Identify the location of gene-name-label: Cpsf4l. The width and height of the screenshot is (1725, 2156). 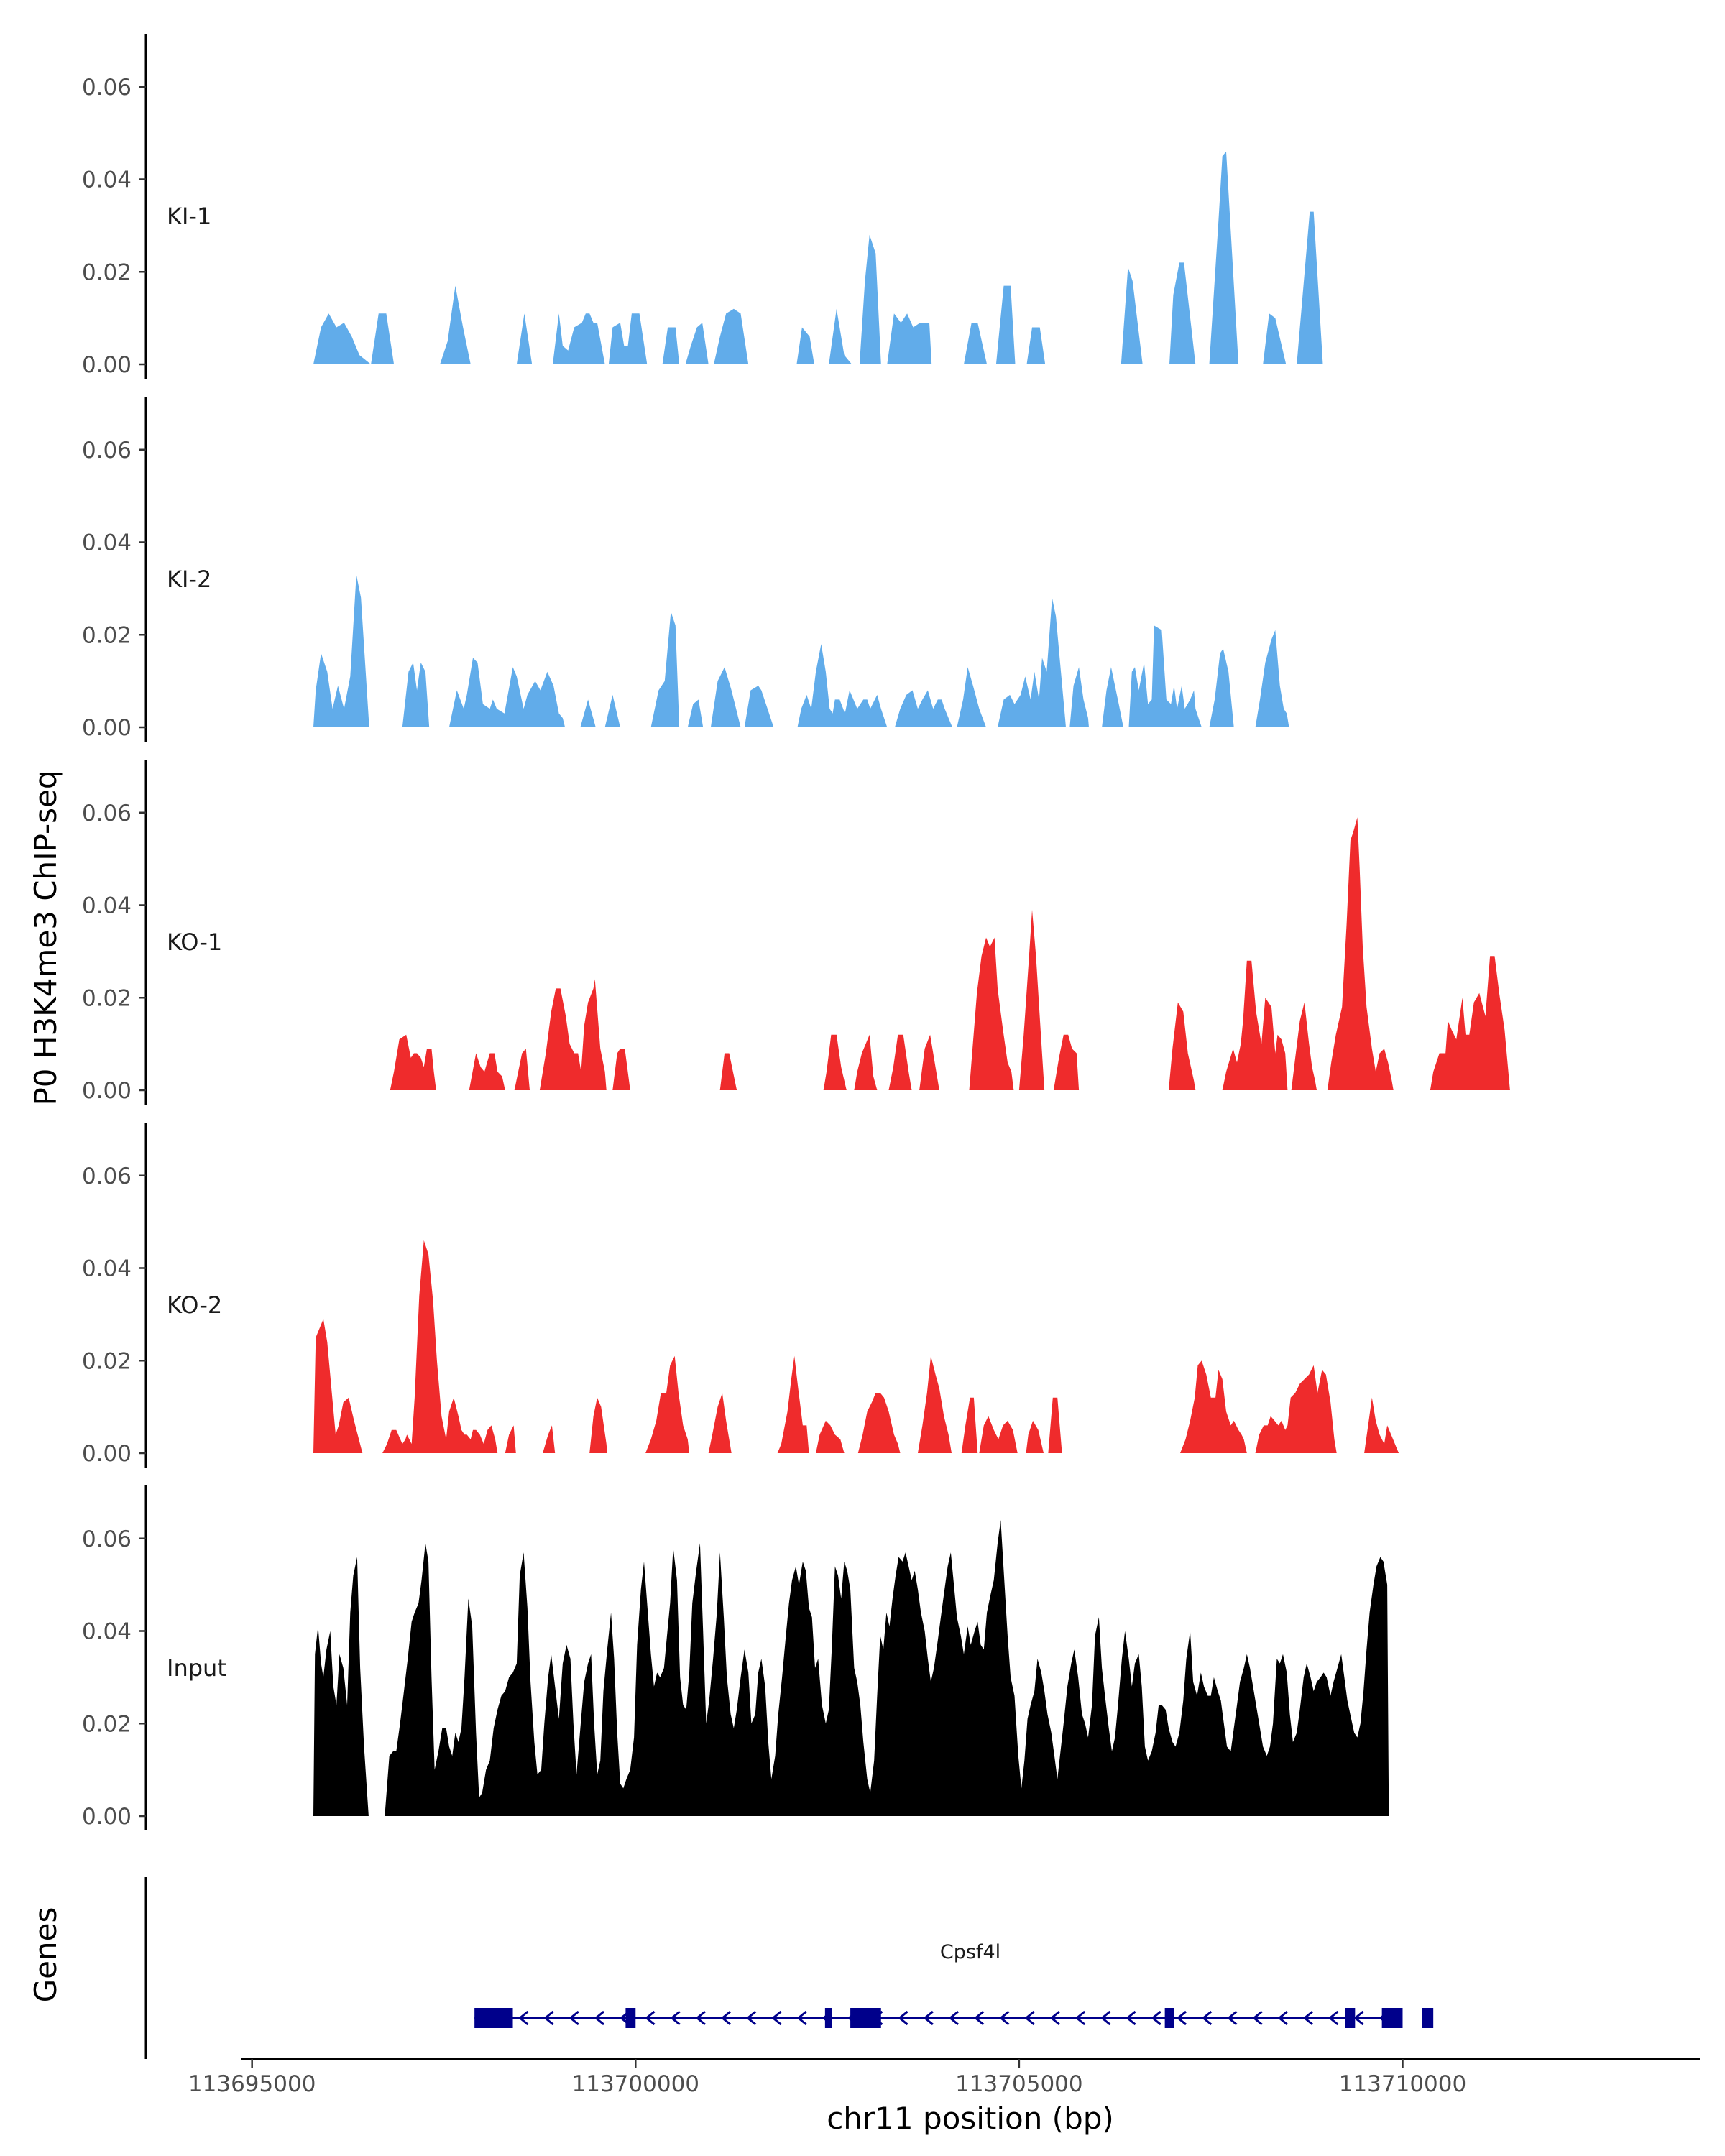
(970, 1952).